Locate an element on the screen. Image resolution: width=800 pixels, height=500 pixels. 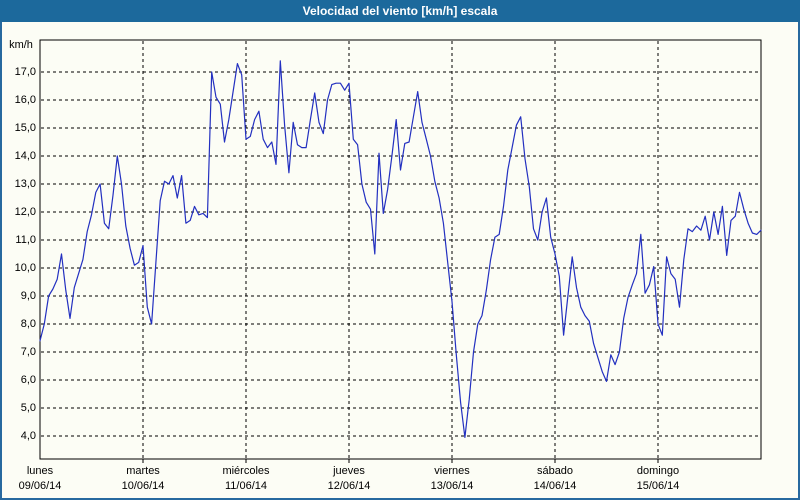
x-day-label: miércoles 11/06/14 is located at coordinates (246, 479).